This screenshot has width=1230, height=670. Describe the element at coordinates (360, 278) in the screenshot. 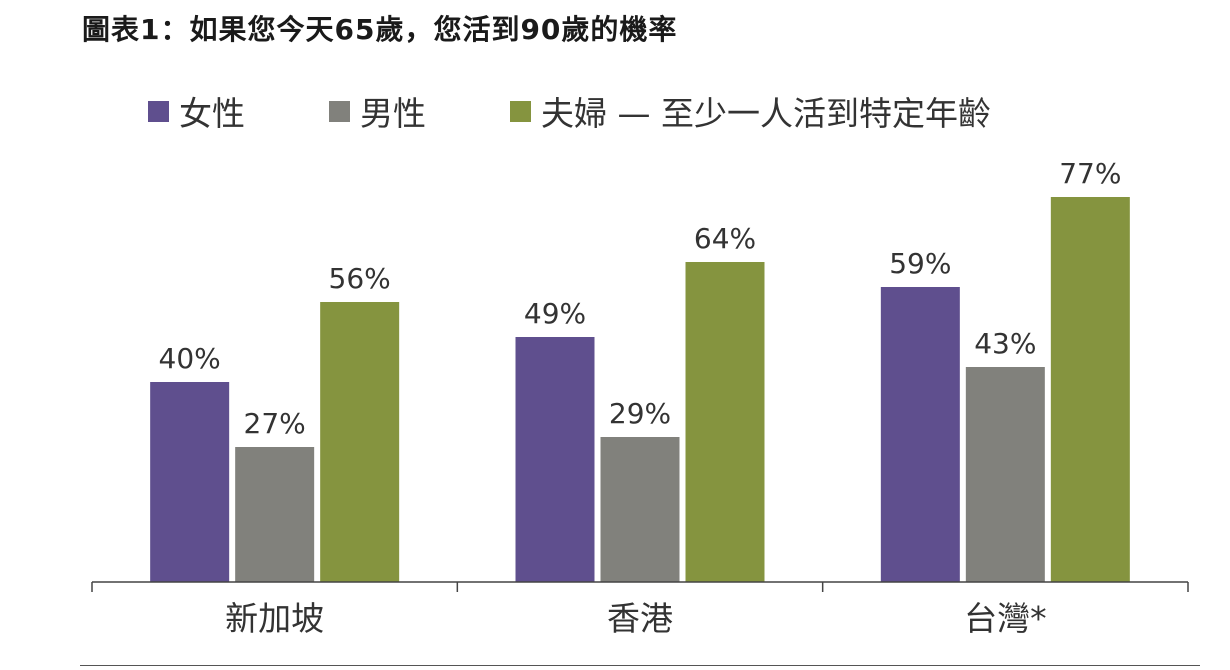

I see `data-label-series-2-0: 56%` at that location.